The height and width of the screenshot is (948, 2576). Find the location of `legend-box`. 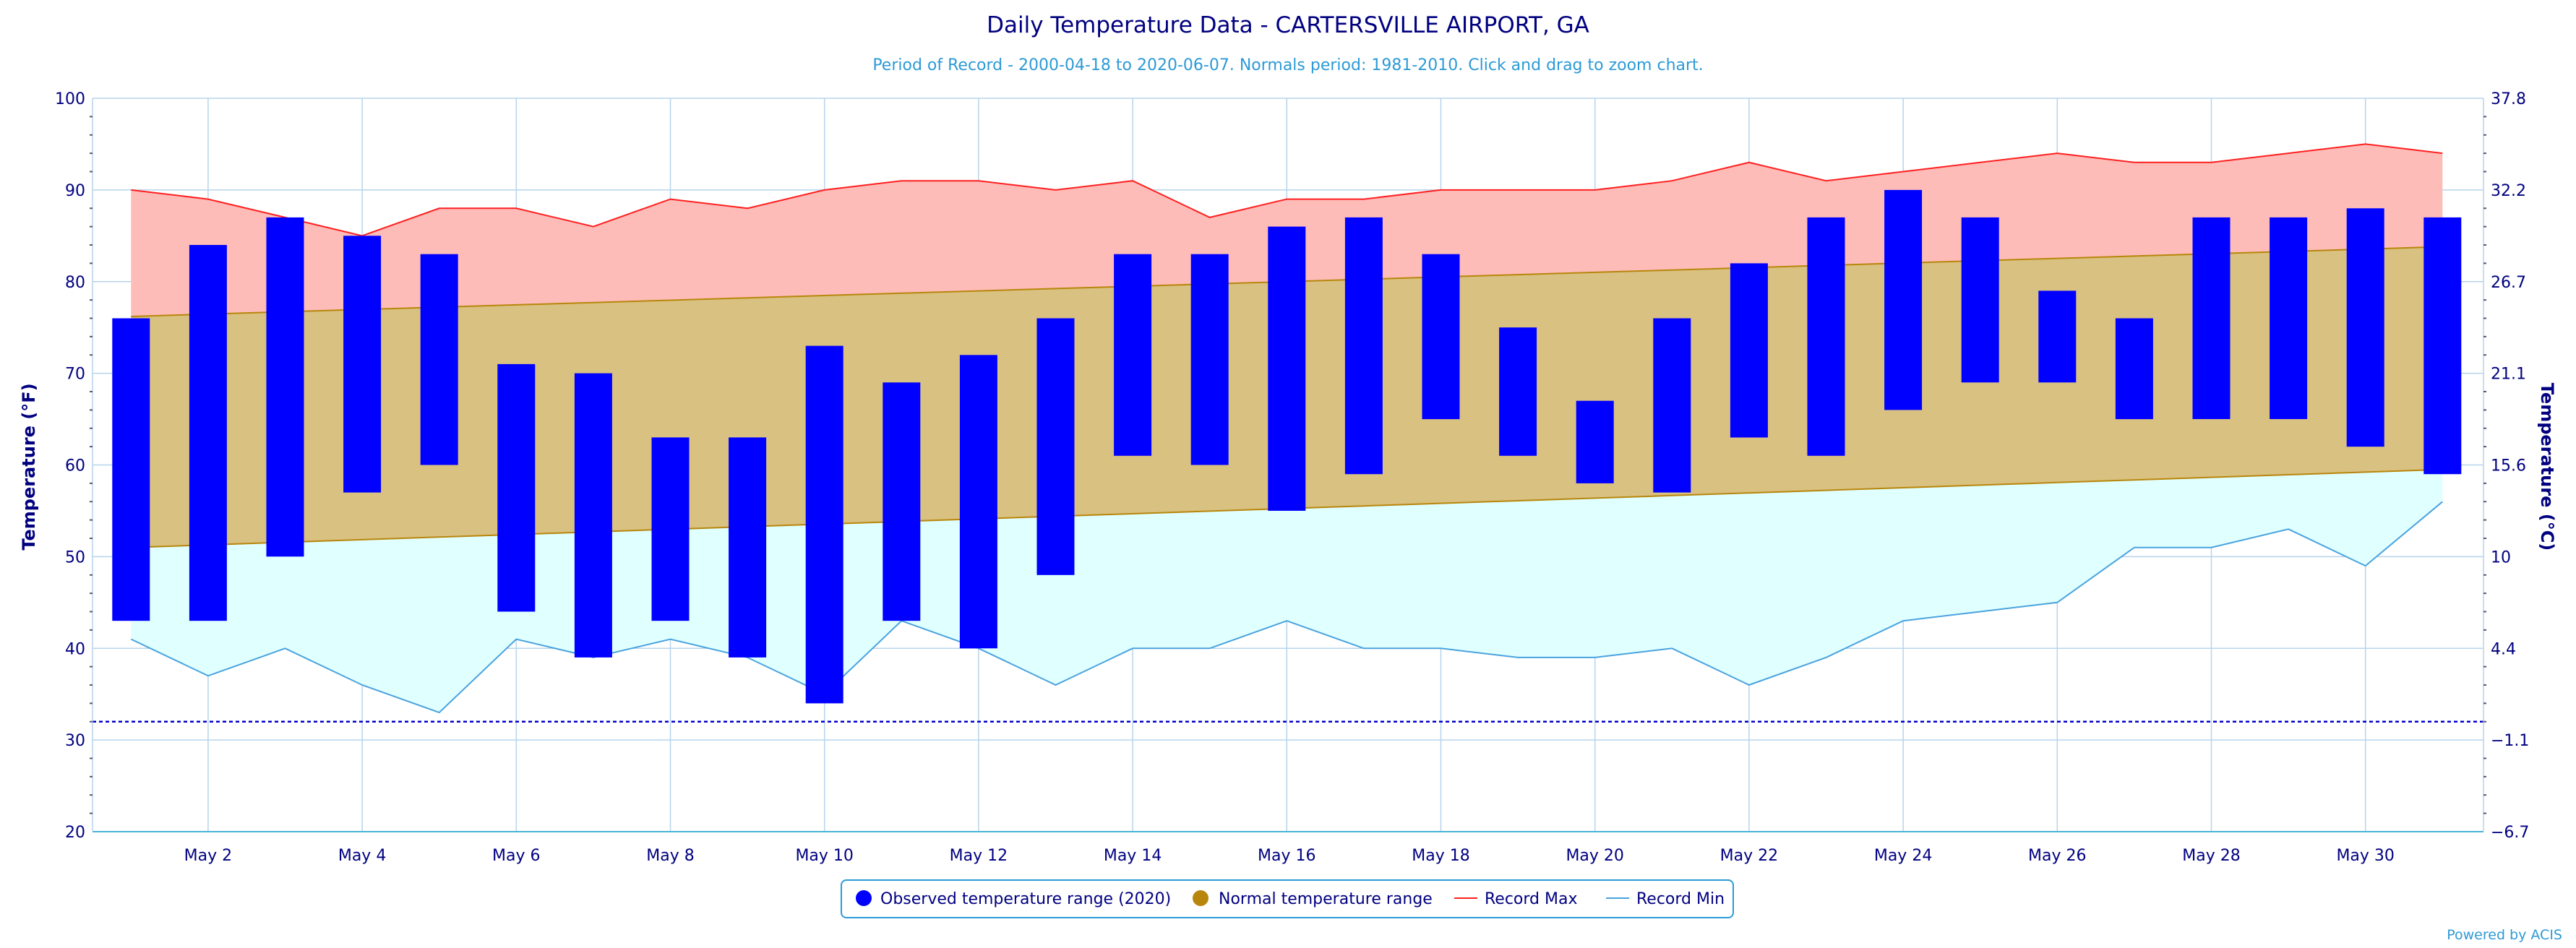

legend-box is located at coordinates (1287, 898).